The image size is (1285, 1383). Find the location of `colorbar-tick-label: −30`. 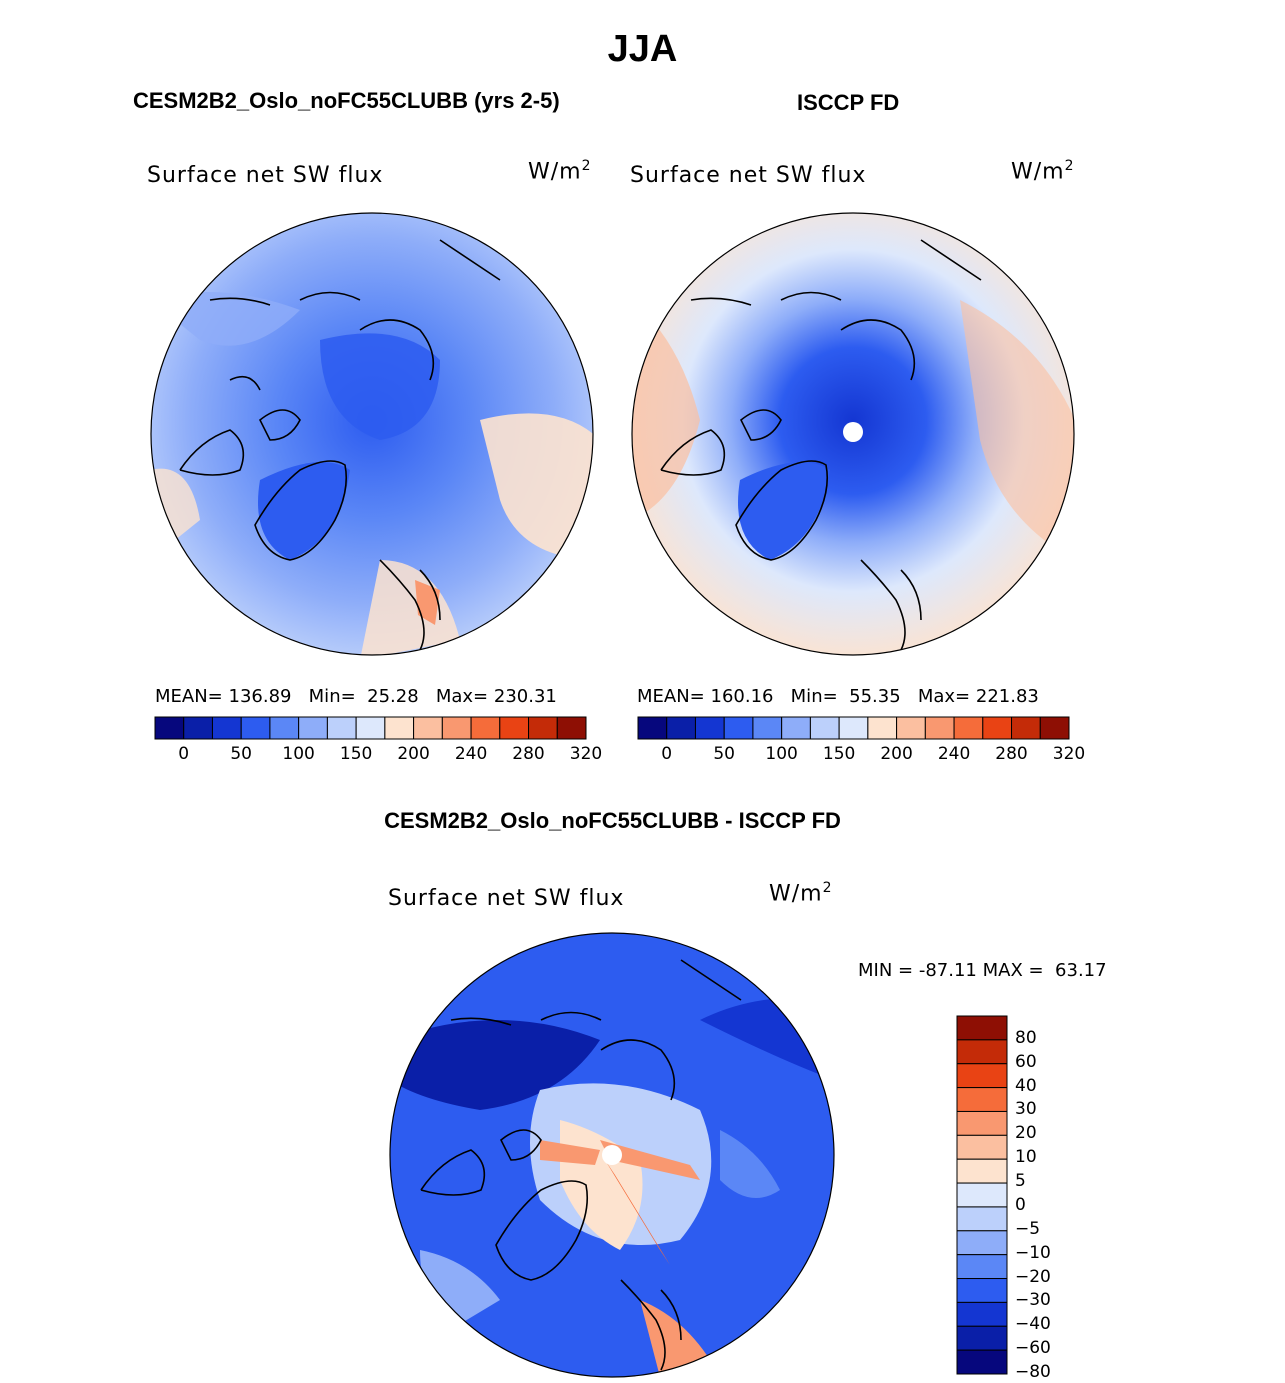

colorbar-tick-label: −30 is located at coordinates (1033, 1300).